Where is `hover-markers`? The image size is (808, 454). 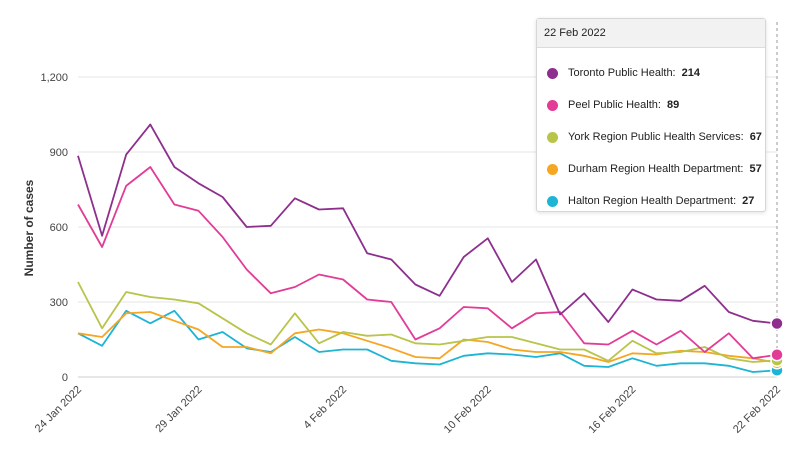 hover-markers is located at coordinates (777, 346).